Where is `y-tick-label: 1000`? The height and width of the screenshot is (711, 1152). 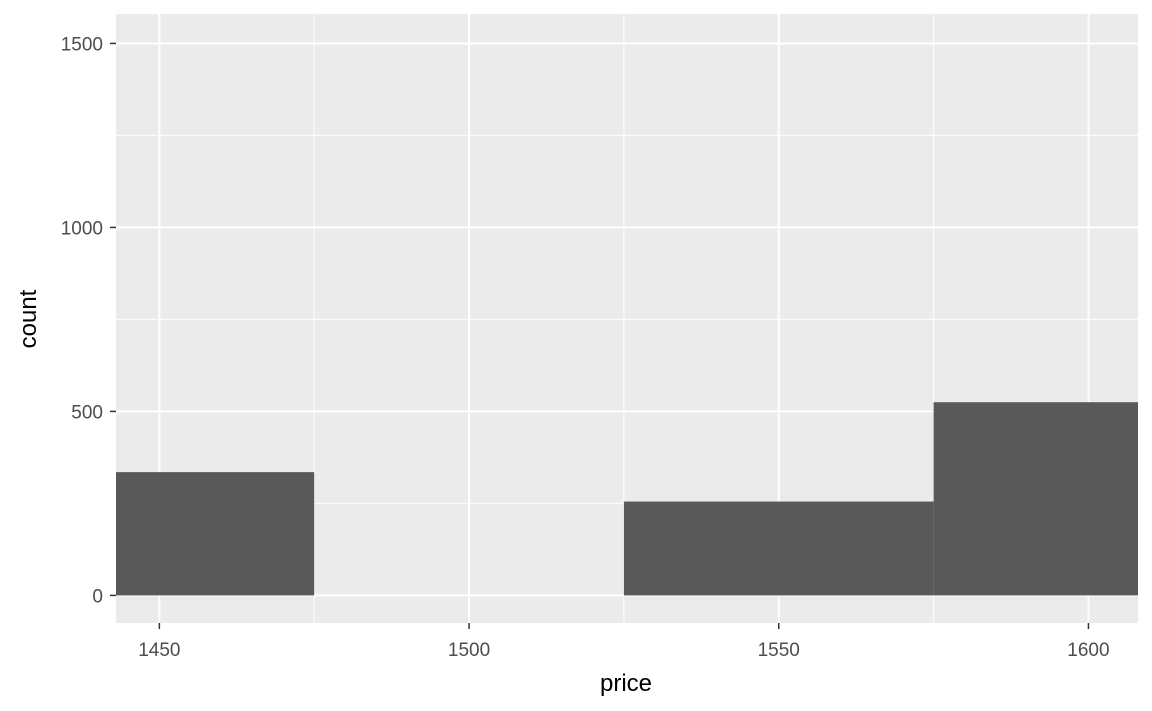 y-tick-label: 1000 is located at coordinates (82, 228).